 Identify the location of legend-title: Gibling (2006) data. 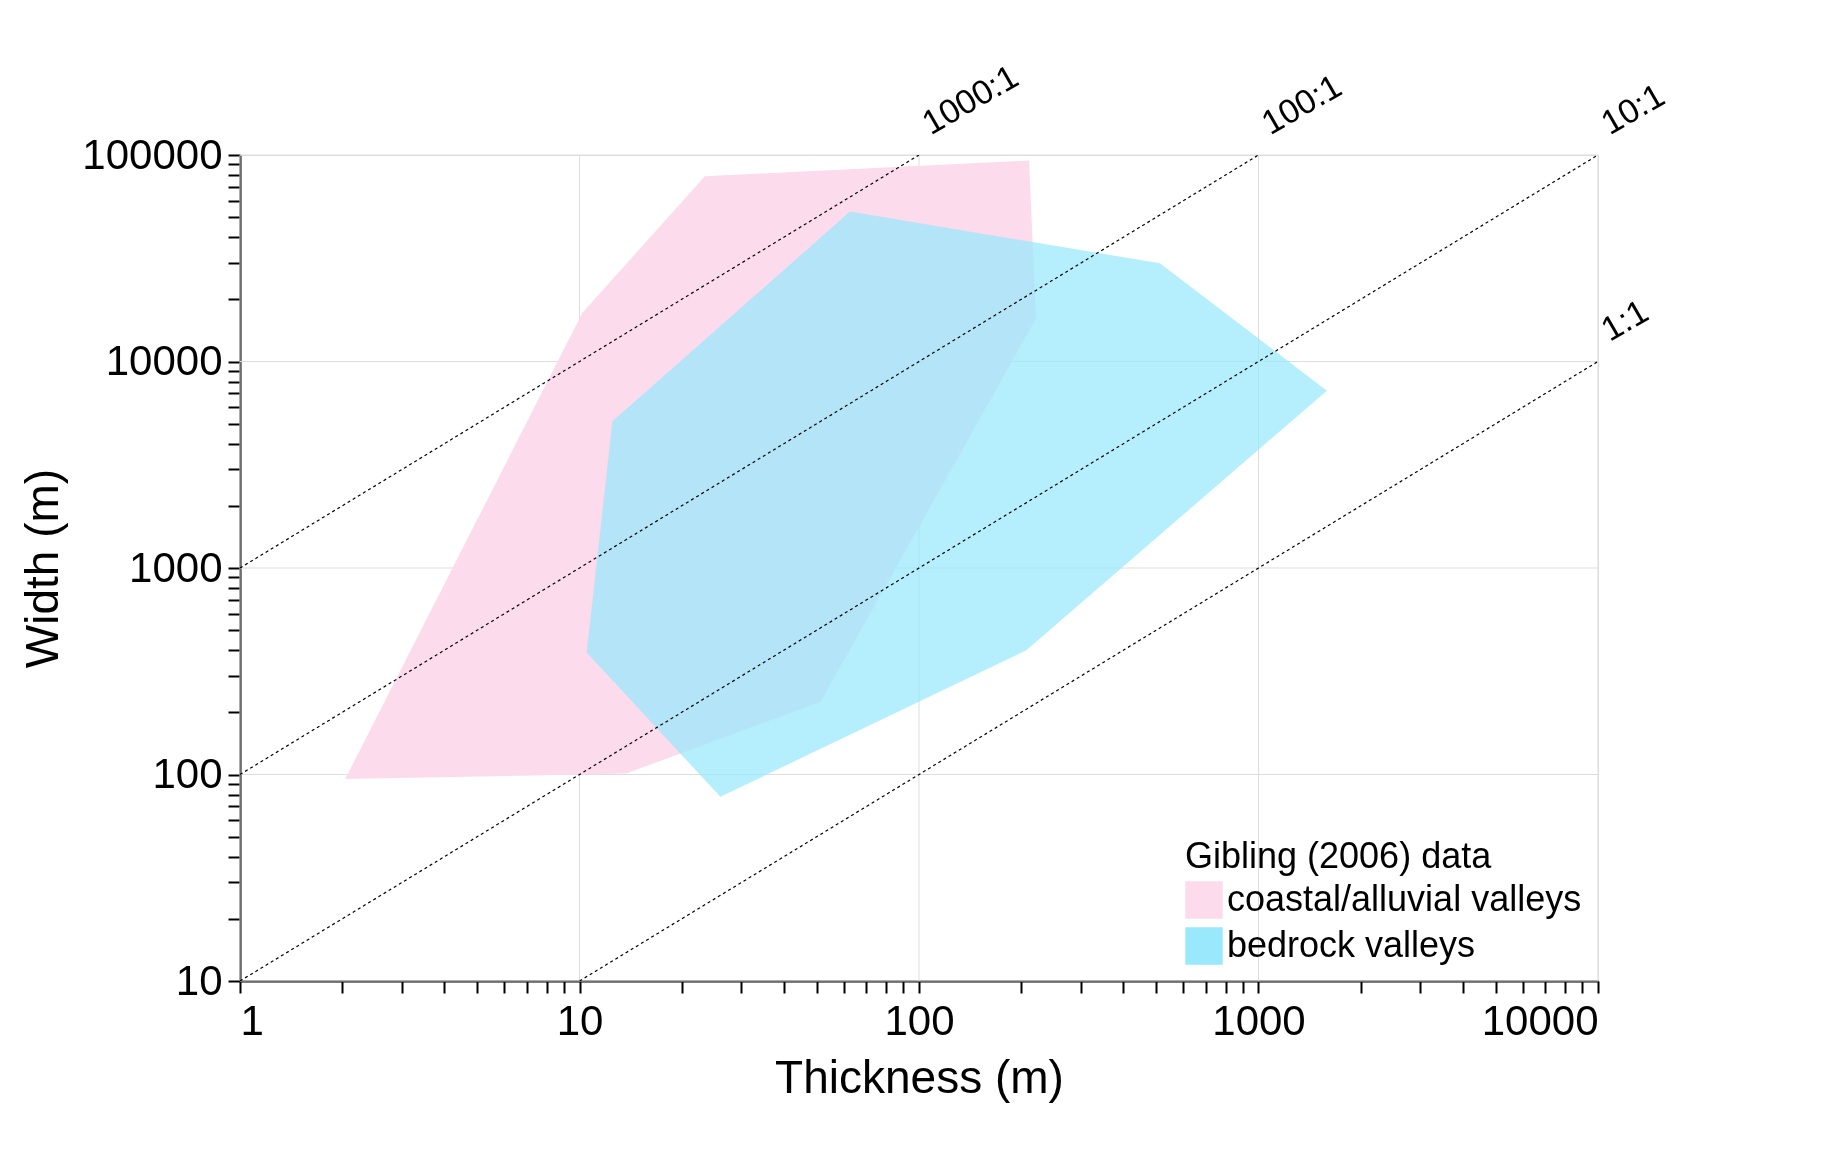
(1339, 855).